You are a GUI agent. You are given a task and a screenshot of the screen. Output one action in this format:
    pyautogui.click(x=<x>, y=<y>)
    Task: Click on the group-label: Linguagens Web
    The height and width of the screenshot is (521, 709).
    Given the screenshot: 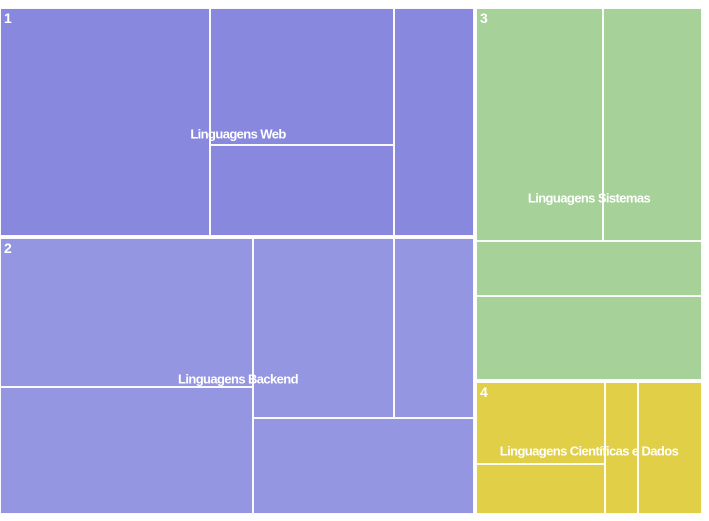 What is the action you would take?
    pyautogui.click(x=238, y=134)
    